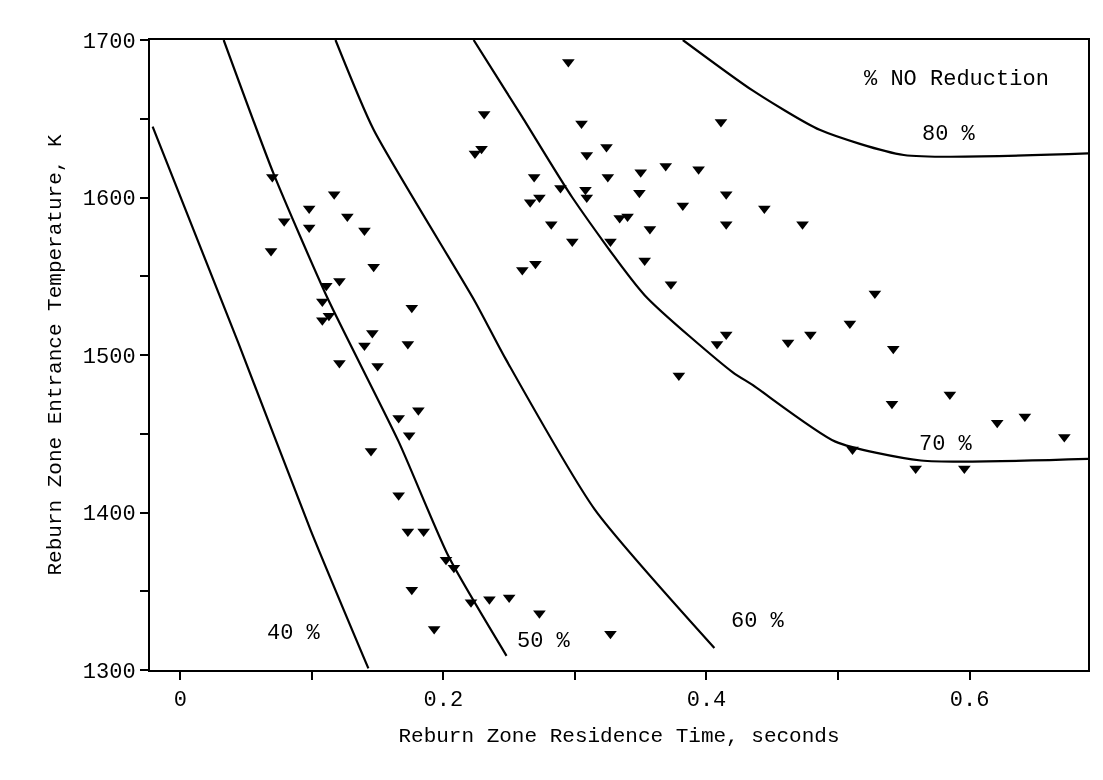 Image resolution: width=1103 pixels, height=780 pixels. I want to click on y-tick-label: 1500, so click(109, 357).